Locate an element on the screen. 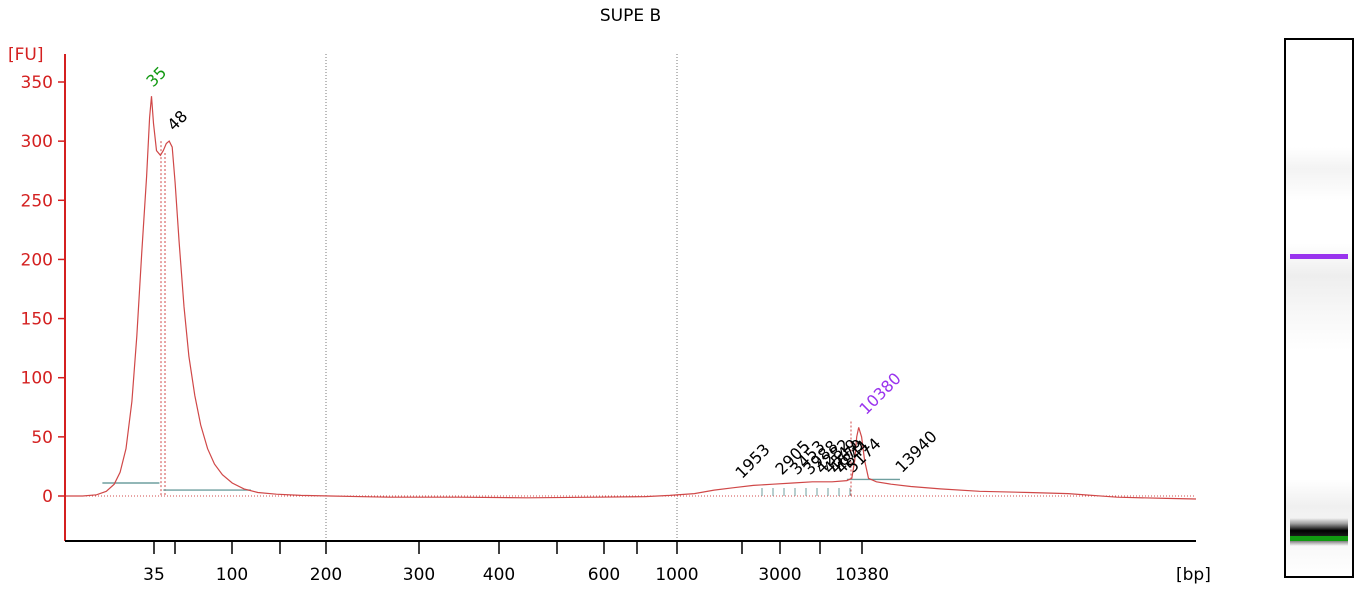 This screenshot has height=609, width=1361. x-tick-label: 1000 is located at coordinates (676, 575).